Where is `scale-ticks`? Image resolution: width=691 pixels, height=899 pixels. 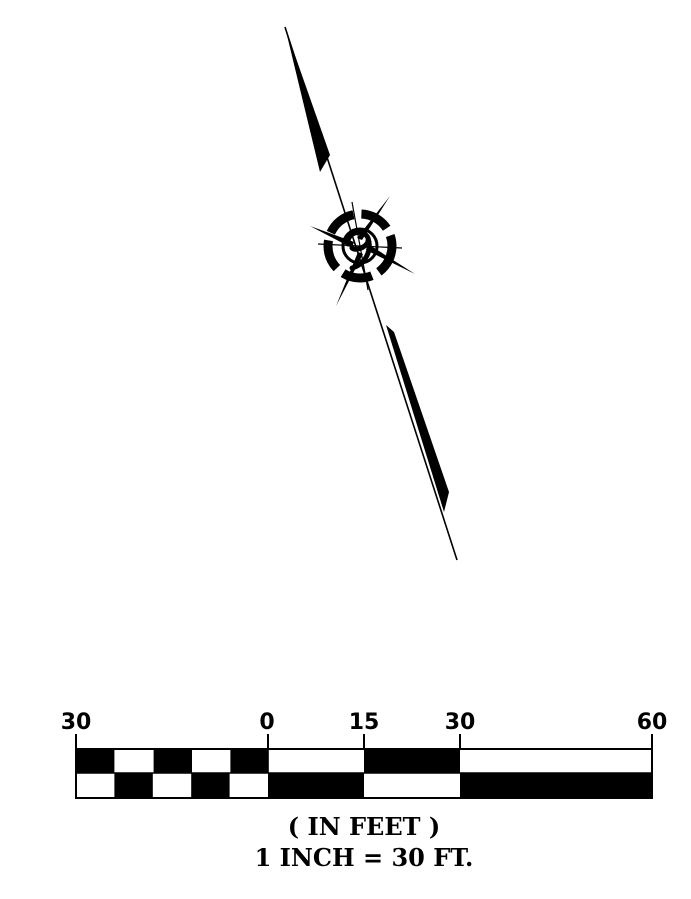
scale-ticks is located at coordinates (364, 741).